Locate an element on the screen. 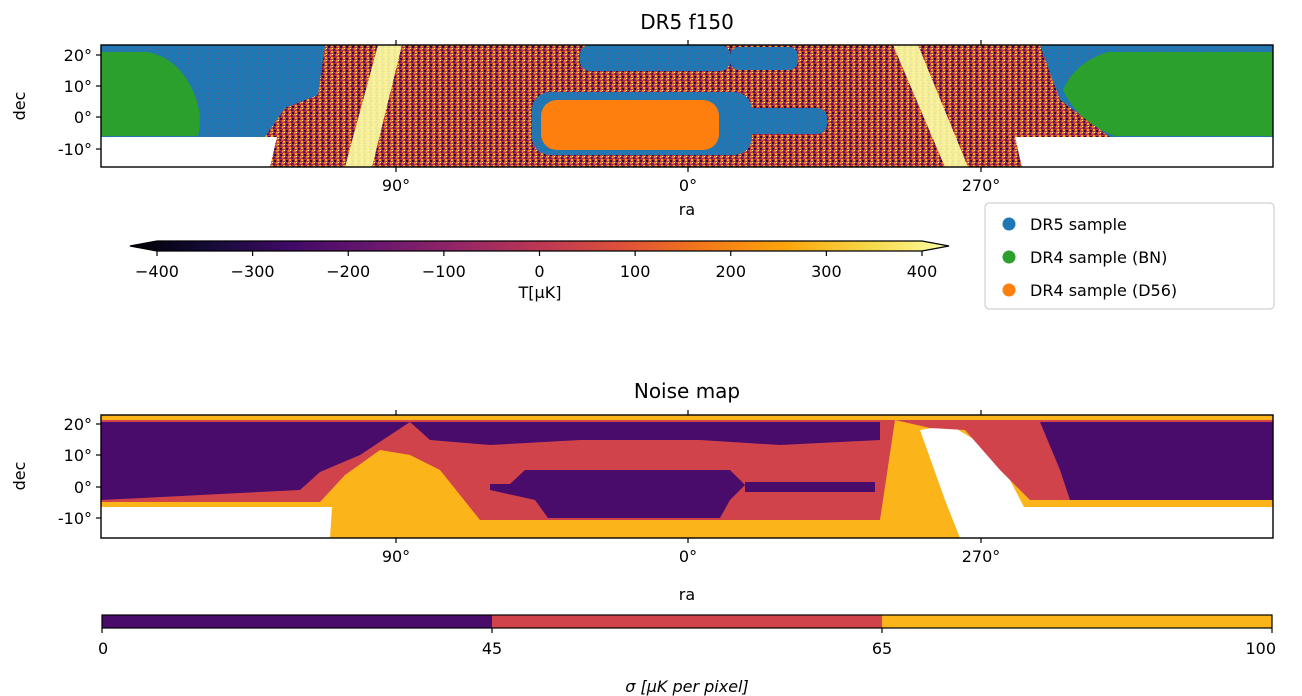  bottom-x-axis-label: ra is located at coordinates (687, 594).